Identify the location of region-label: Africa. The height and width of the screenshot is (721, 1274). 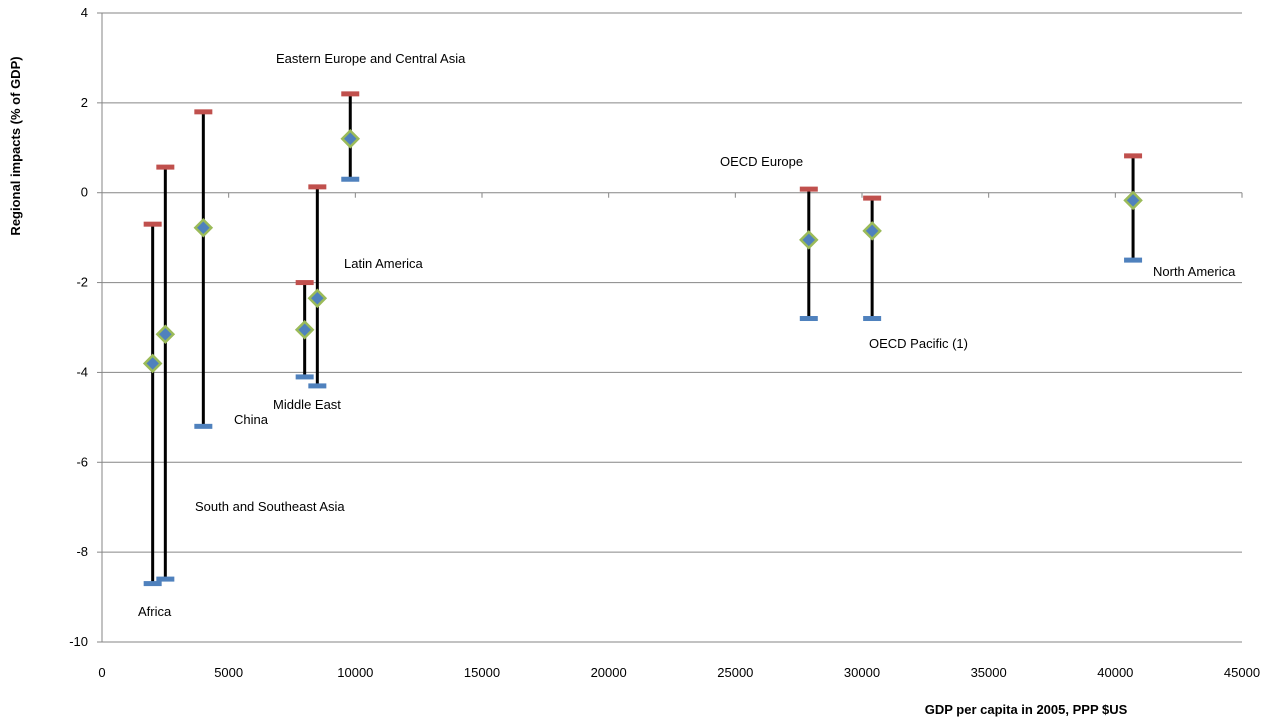
(155, 611).